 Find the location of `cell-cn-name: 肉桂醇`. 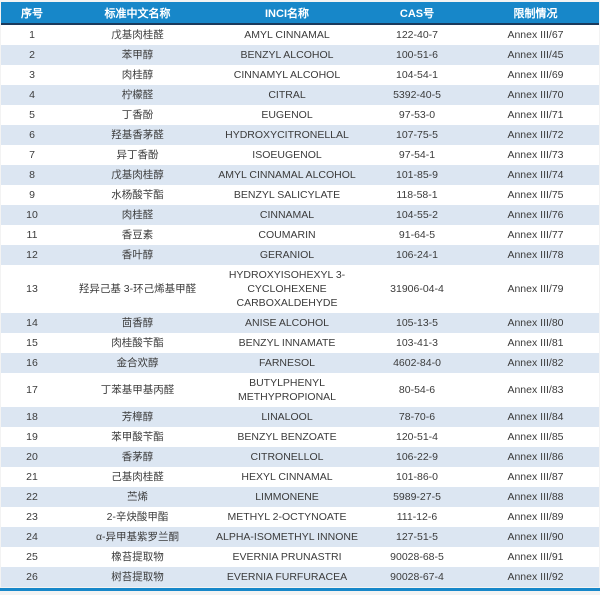

cell-cn-name: 肉桂醇 is located at coordinates (137, 75).